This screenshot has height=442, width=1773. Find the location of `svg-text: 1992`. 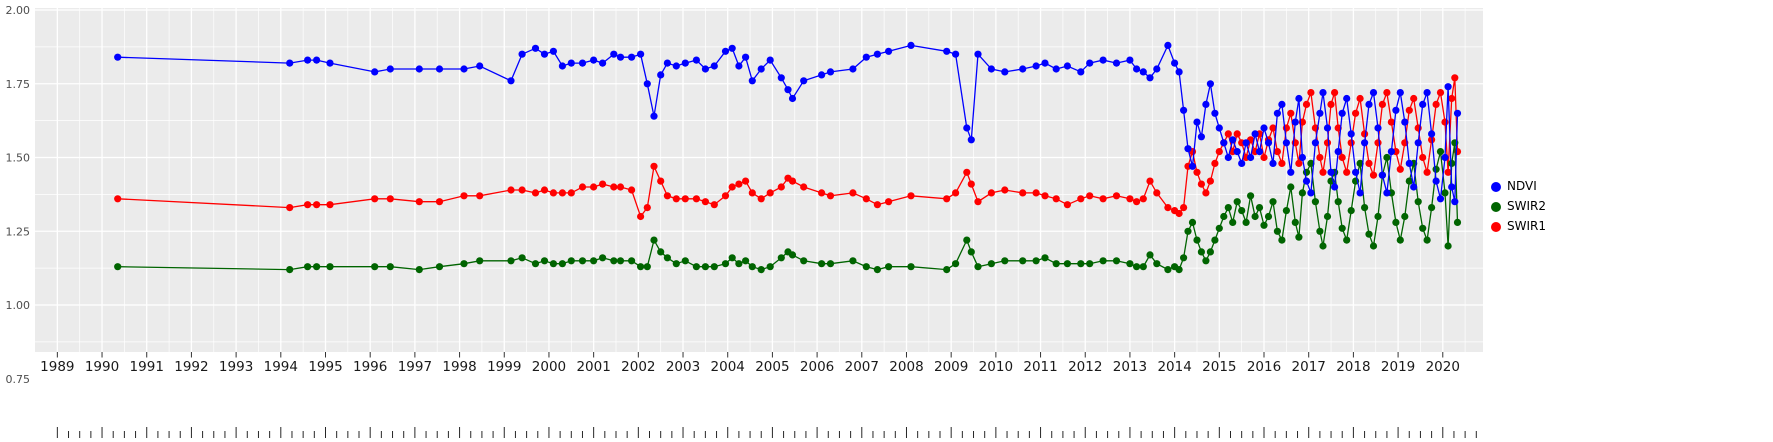

svg-text: 1992 is located at coordinates (191, 367).